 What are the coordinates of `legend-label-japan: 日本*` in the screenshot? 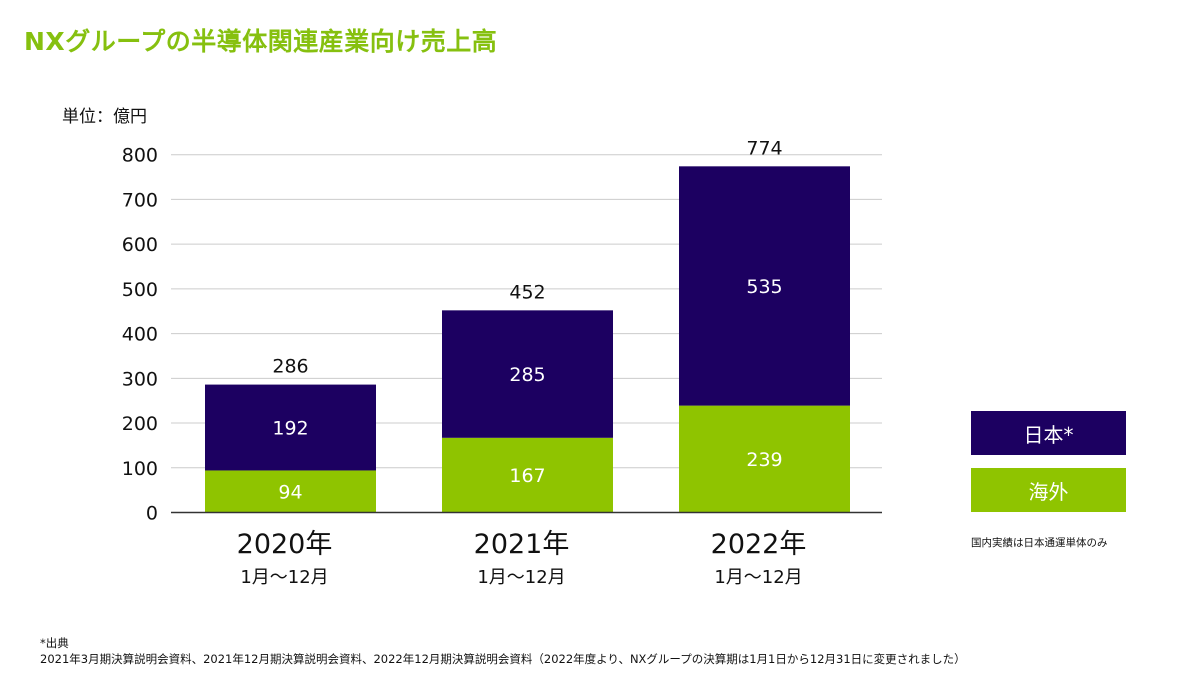 It's located at (1048, 434).